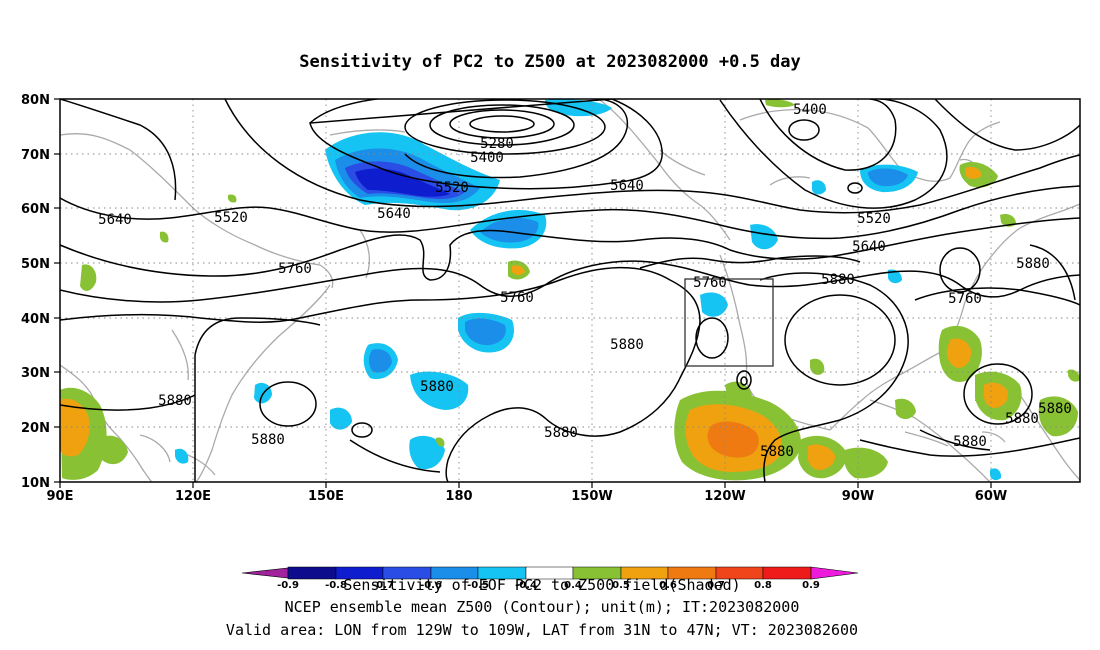 This screenshot has height=650, width=1100. What do you see at coordinates (811, 585) in the screenshot?
I see `colorbar-tick: 0.9` at bounding box center [811, 585].